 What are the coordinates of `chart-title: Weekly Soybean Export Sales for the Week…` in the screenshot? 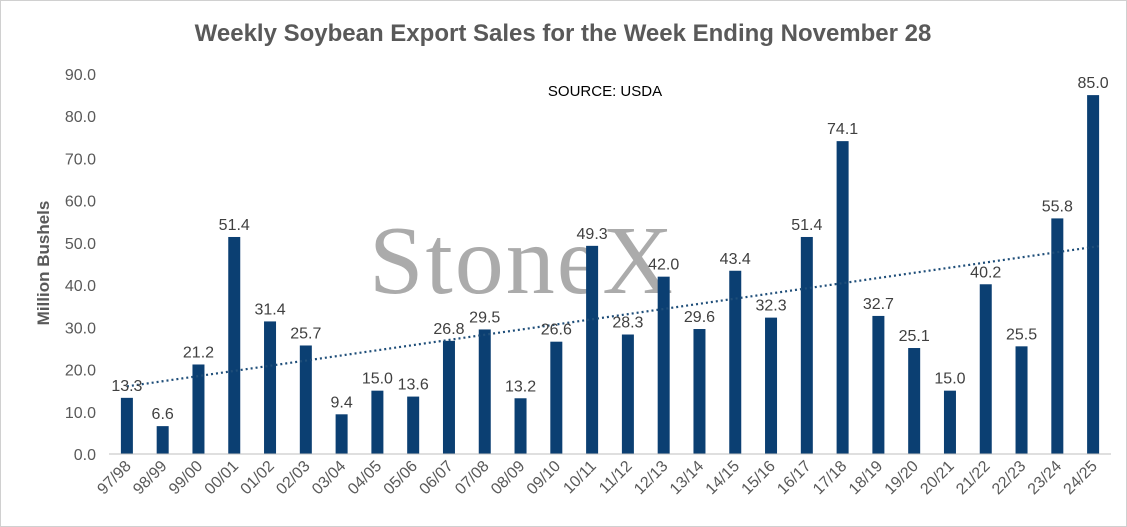 It's located at (563, 33).